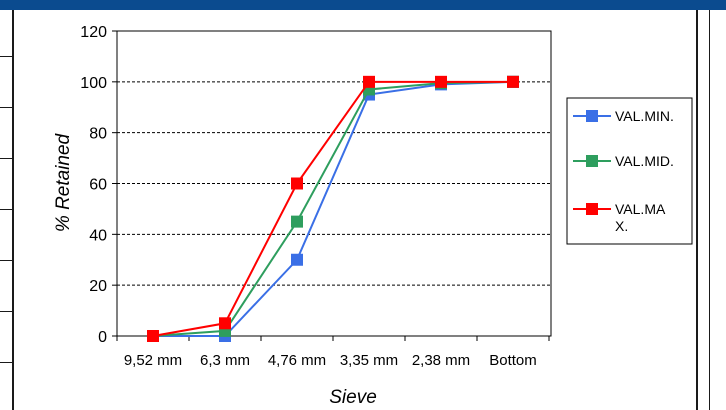 The height and width of the screenshot is (410, 726). I want to click on x-axis-label: Sieve, so click(353, 397).